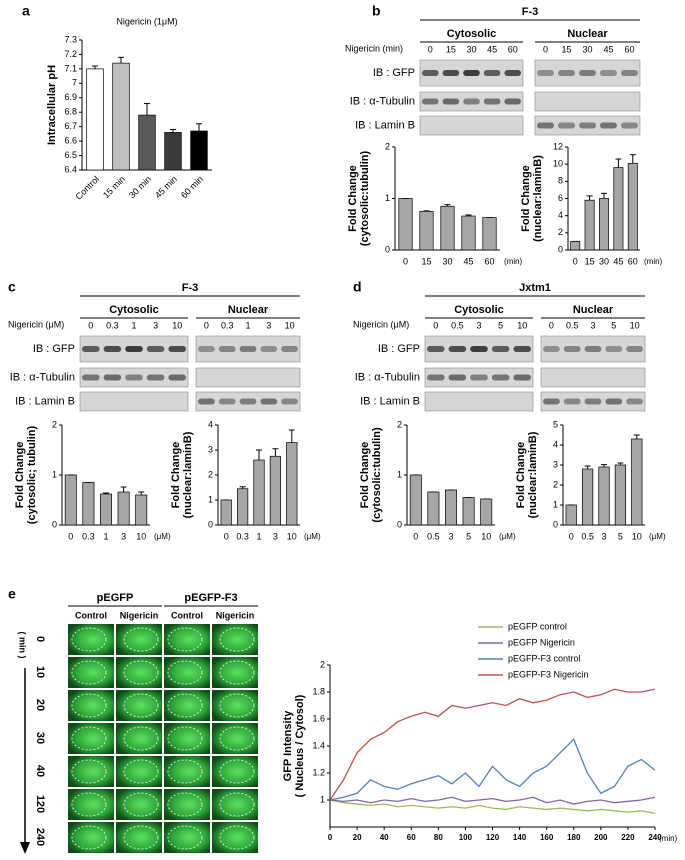 Image resolution: width=685 pixels, height=860 pixels. What do you see at coordinates (114, 187) in the screenshot?
I see `x-tick-label: 15 min` at bounding box center [114, 187].